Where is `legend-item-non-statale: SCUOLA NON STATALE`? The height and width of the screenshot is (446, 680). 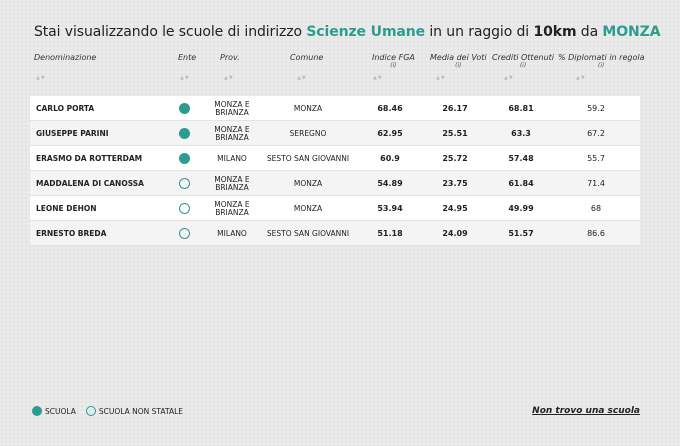
legend-item-non-statale: SCUOLA NON STATALE is located at coordinates (134, 411).